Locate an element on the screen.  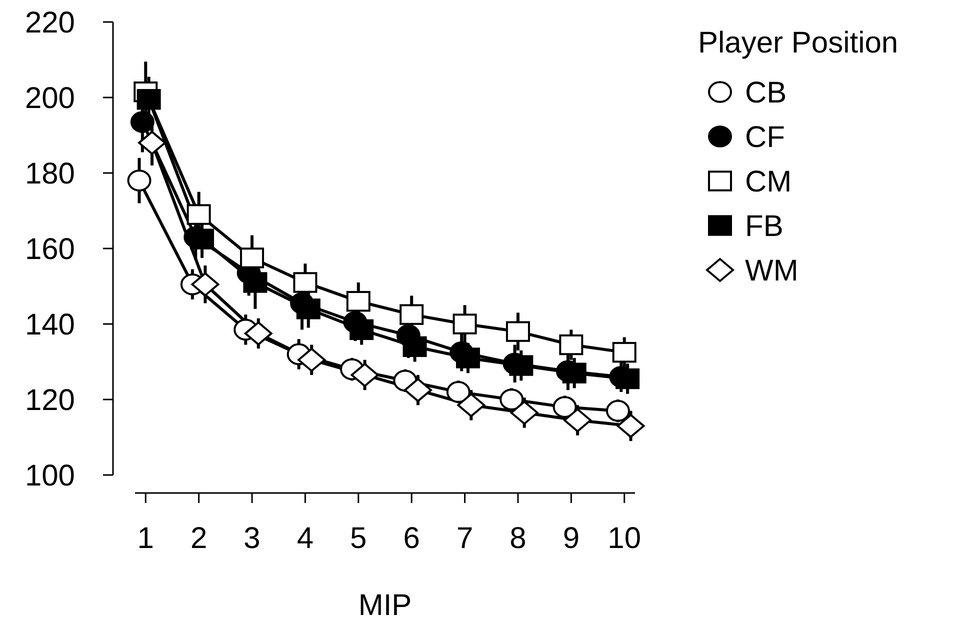
x-axis-title: MIP is located at coordinates (385, 605).